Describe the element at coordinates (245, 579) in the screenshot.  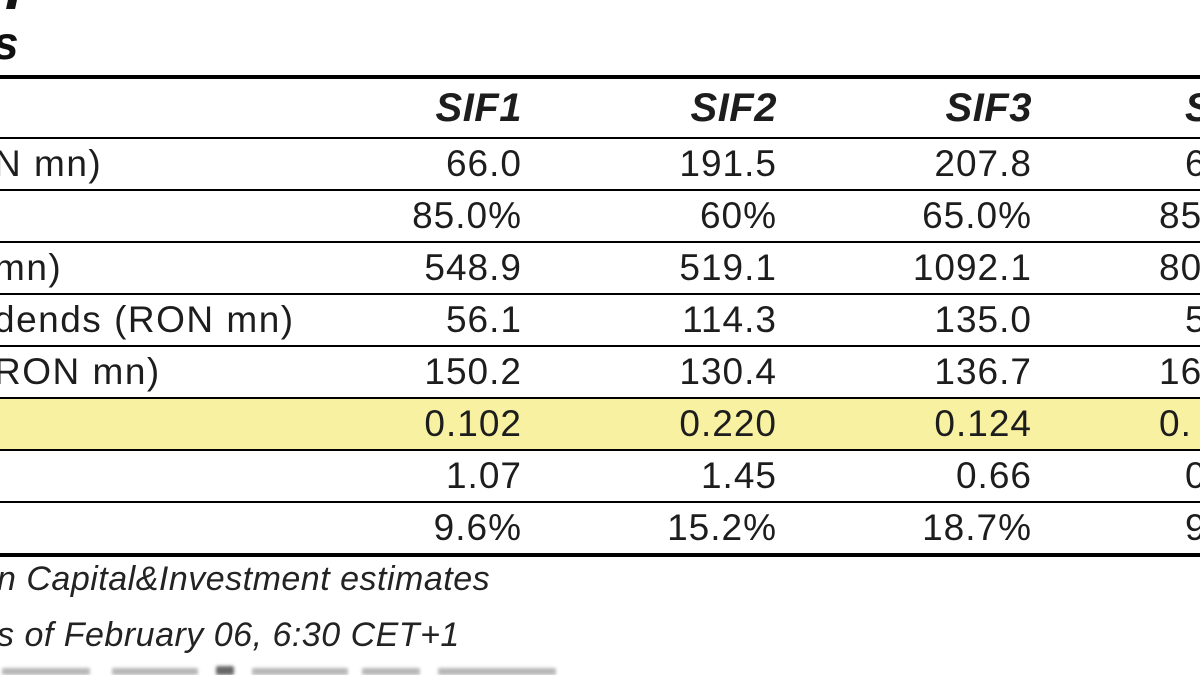
I see `footnote-source: n Capital&Investment estimates` at that location.